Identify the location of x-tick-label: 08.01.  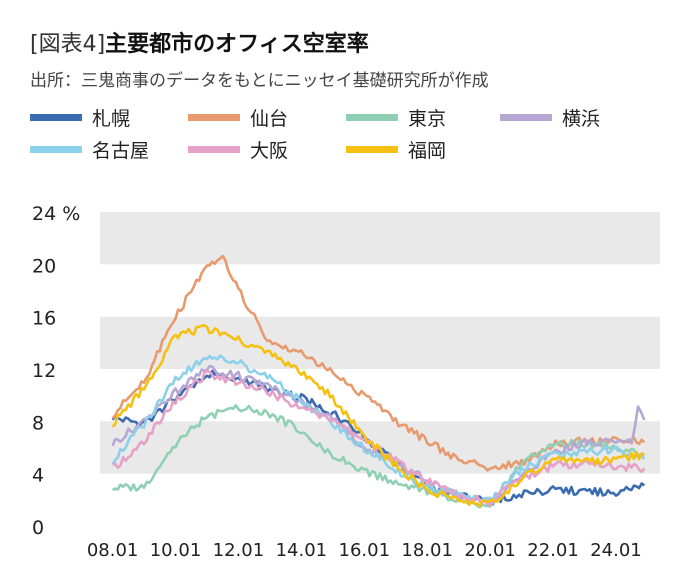
(113, 550).